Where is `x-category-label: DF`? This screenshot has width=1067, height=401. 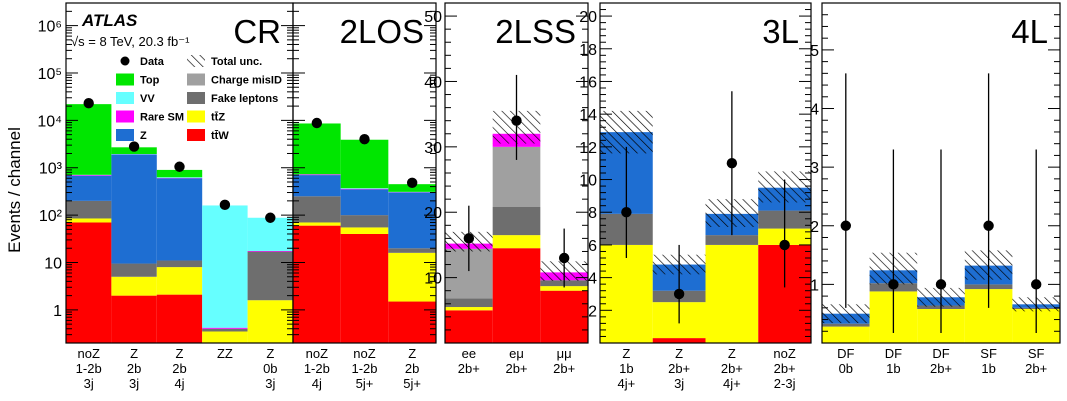
x-category-label: DF is located at coordinates (893, 353).